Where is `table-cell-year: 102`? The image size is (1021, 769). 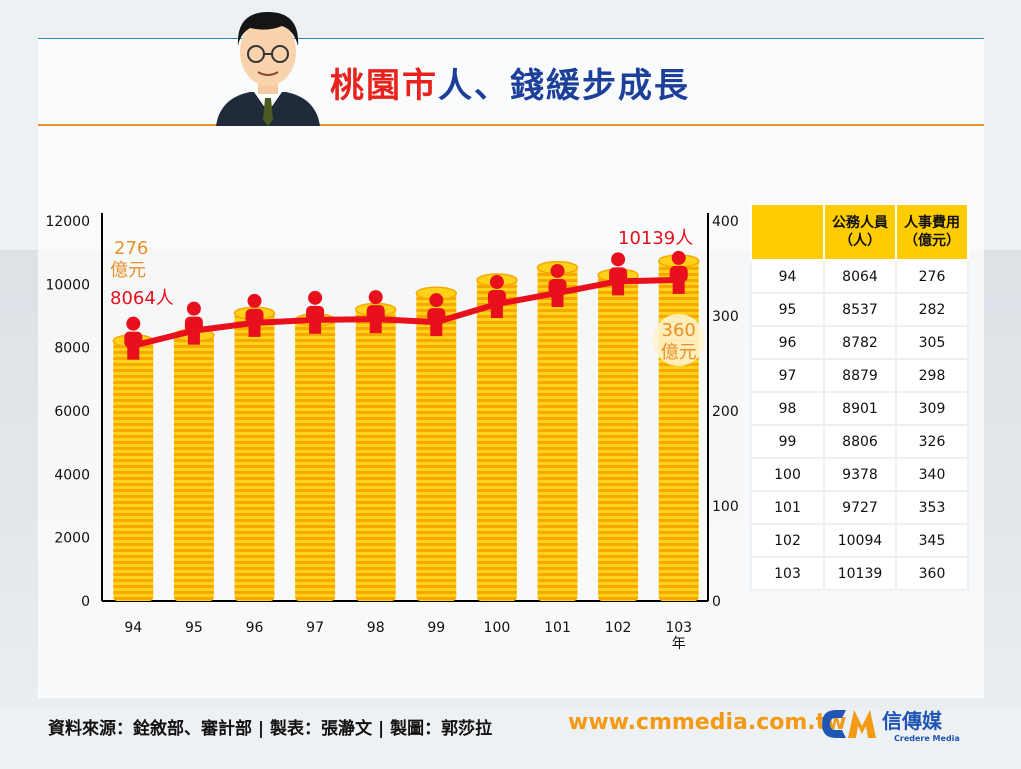 table-cell-year: 102 is located at coordinates (787, 540).